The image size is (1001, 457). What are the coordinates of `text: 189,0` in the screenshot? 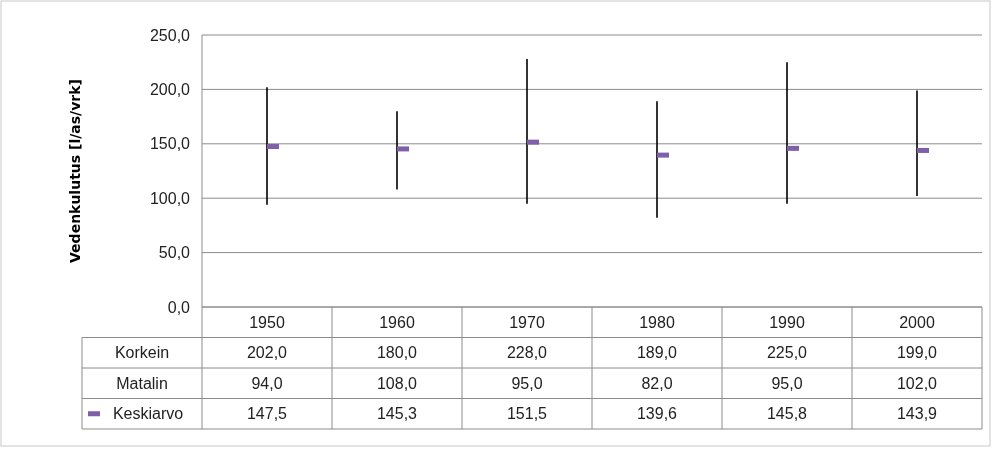 It's located at (657, 353).